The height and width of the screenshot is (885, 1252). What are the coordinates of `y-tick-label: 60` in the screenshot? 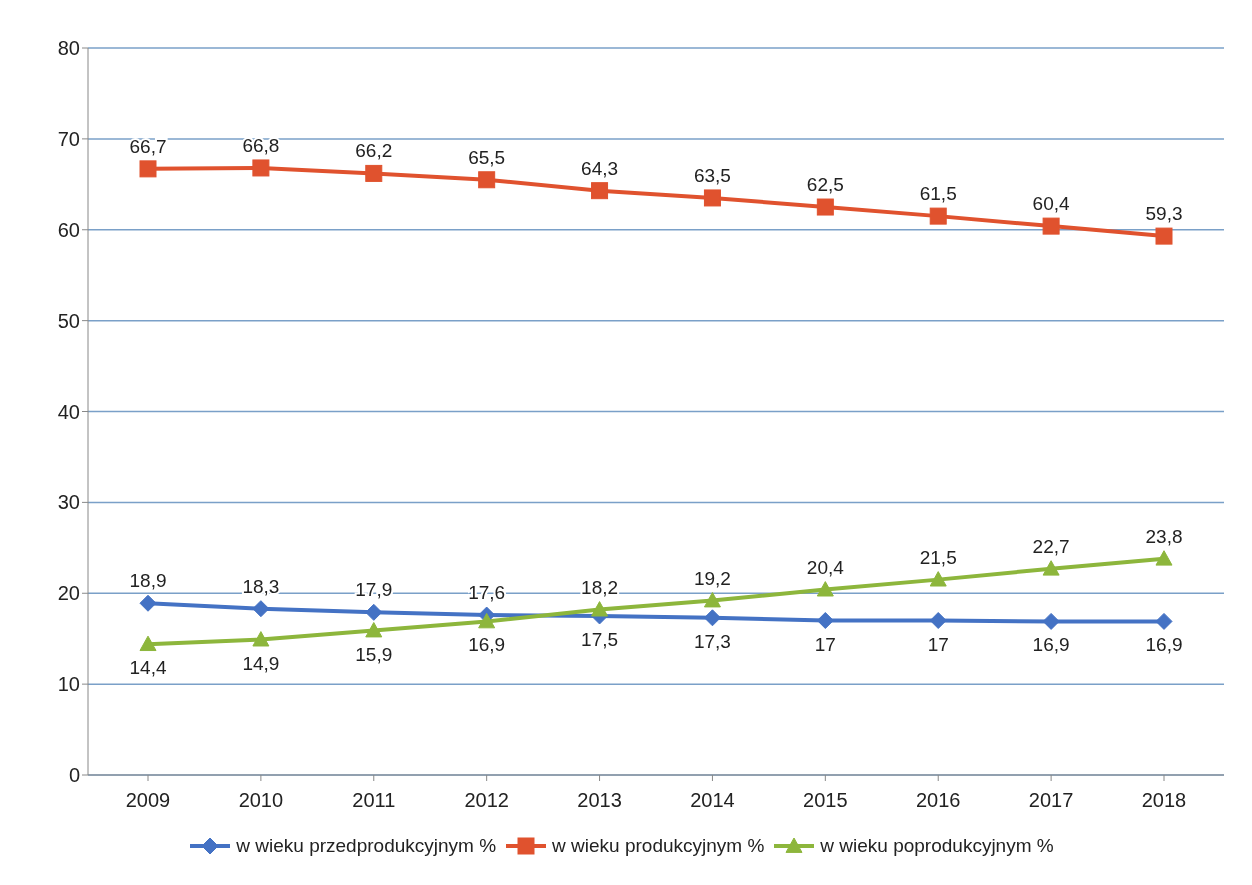 It's located at (68, 229).